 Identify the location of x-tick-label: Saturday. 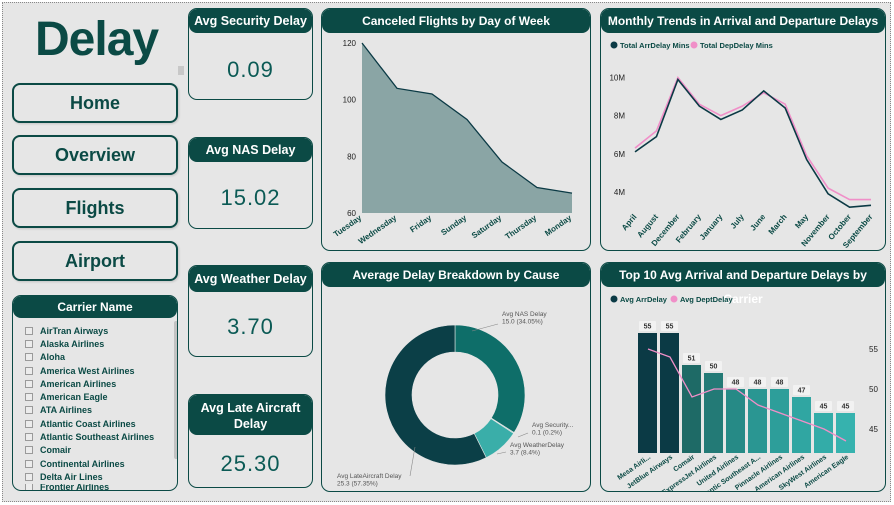
(487, 226).